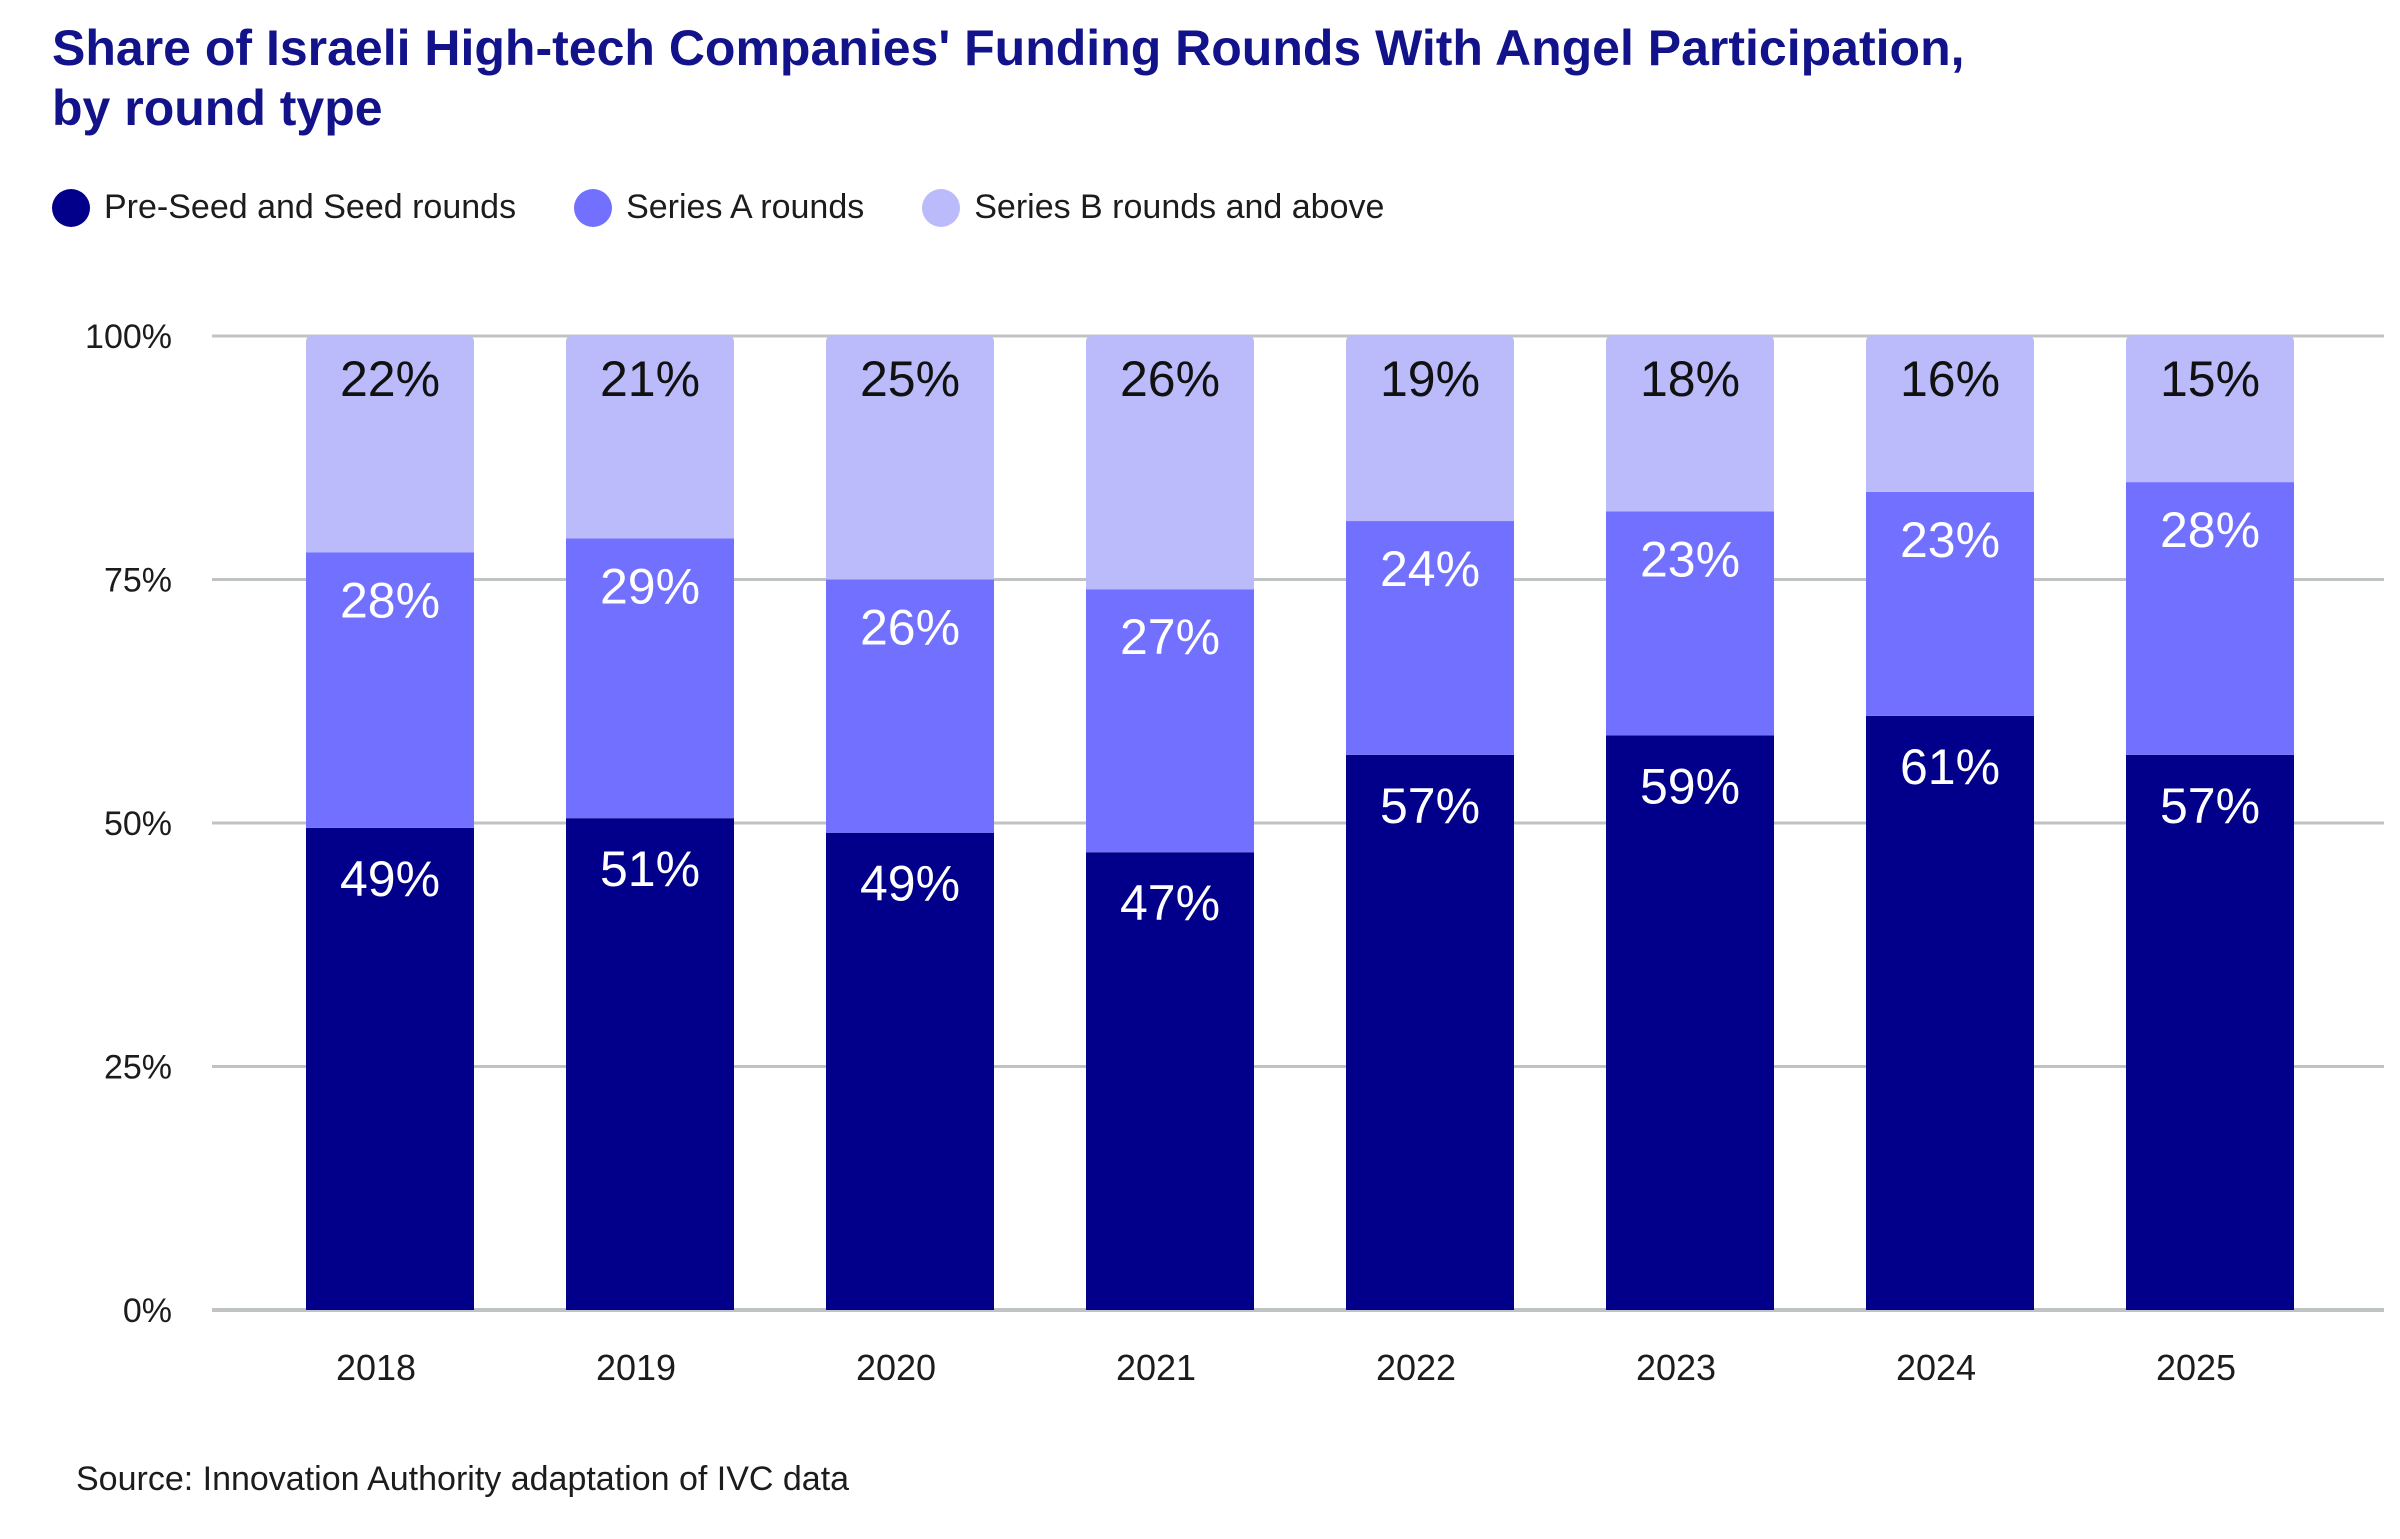  I want to click on data-label-series-b: 19%, so click(1430, 379).